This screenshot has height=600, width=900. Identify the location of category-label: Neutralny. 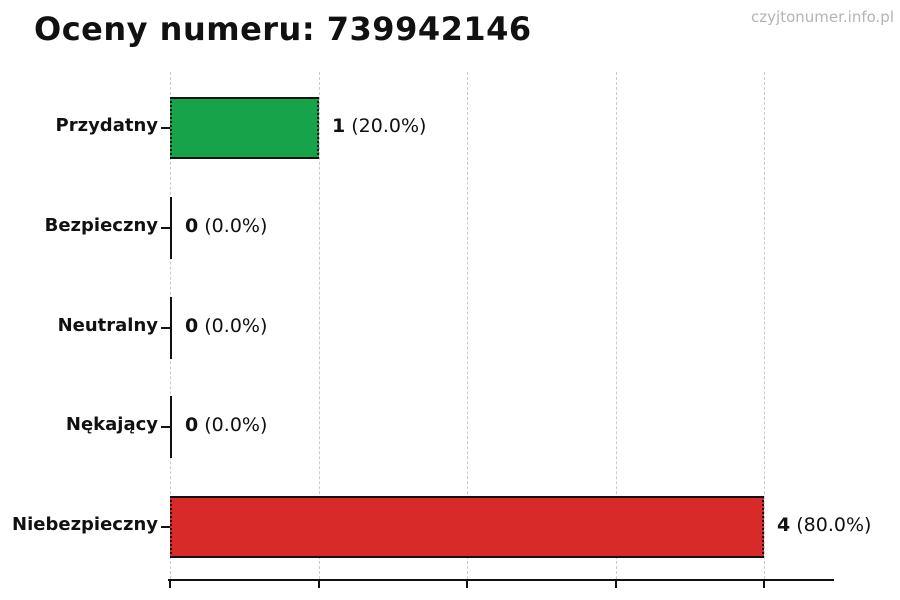
(107, 325).